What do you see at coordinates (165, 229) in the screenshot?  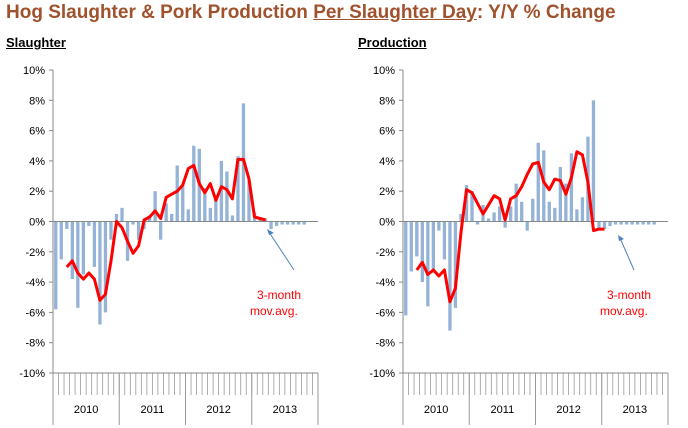 I see `moving-average-line` at bounding box center [165, 229].